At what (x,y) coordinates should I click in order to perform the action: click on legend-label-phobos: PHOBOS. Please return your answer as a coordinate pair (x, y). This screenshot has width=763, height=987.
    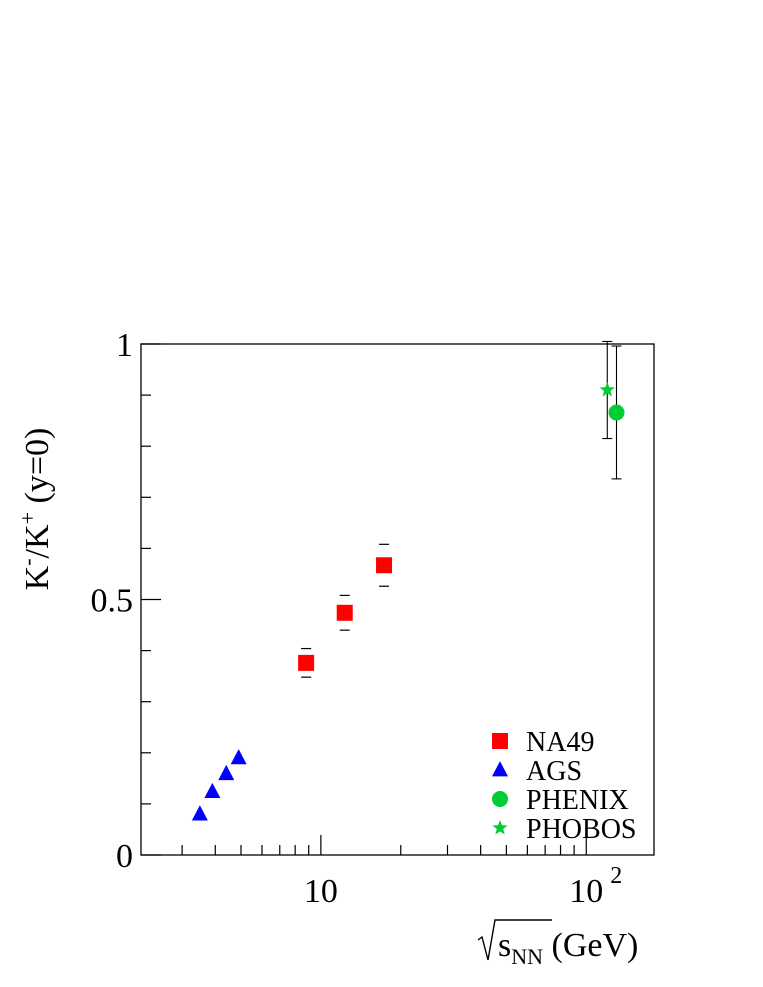
    Looking at the image, I should click on (581, 829).